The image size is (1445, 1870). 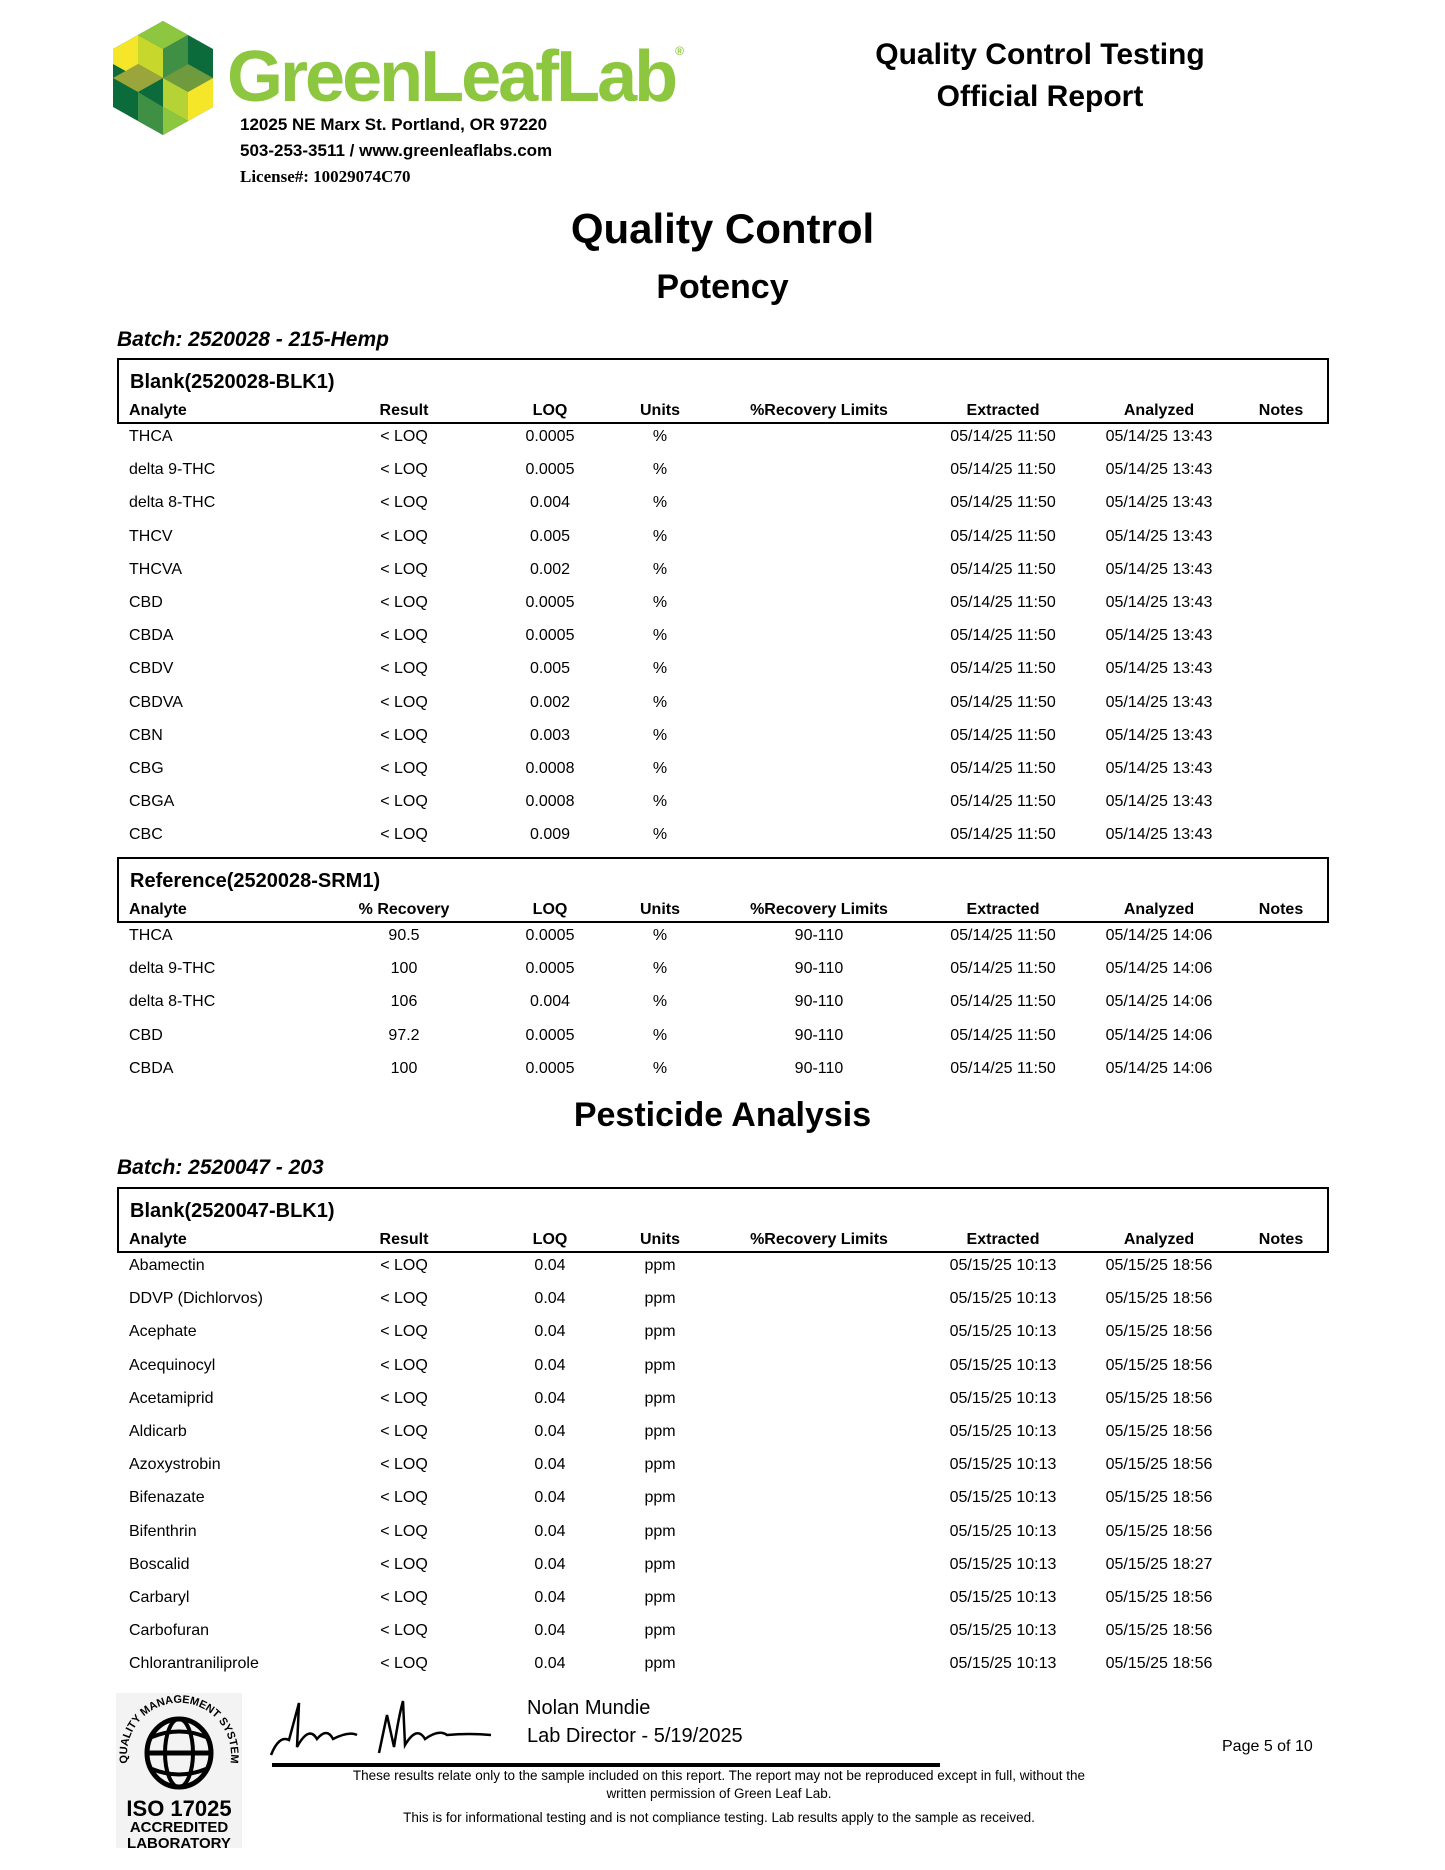 What do you see at coordinates (220, 1167) in the screenshot?
I see `pesticide-batch: Batch: 2520047 - 203` at bounding box center [220, 1167].